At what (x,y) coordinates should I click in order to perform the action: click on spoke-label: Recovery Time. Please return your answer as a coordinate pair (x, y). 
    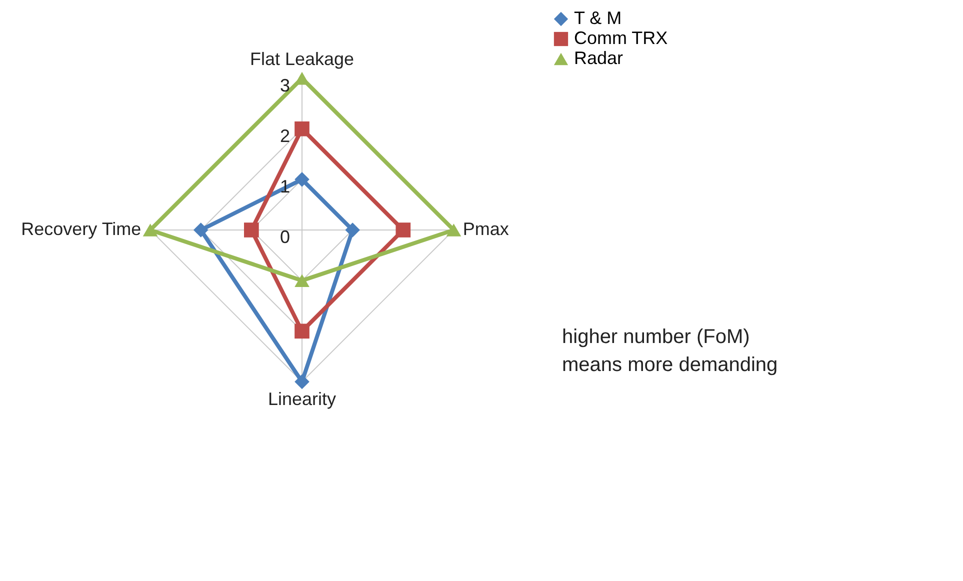
    Looking at the image, I should click on (81, 229).